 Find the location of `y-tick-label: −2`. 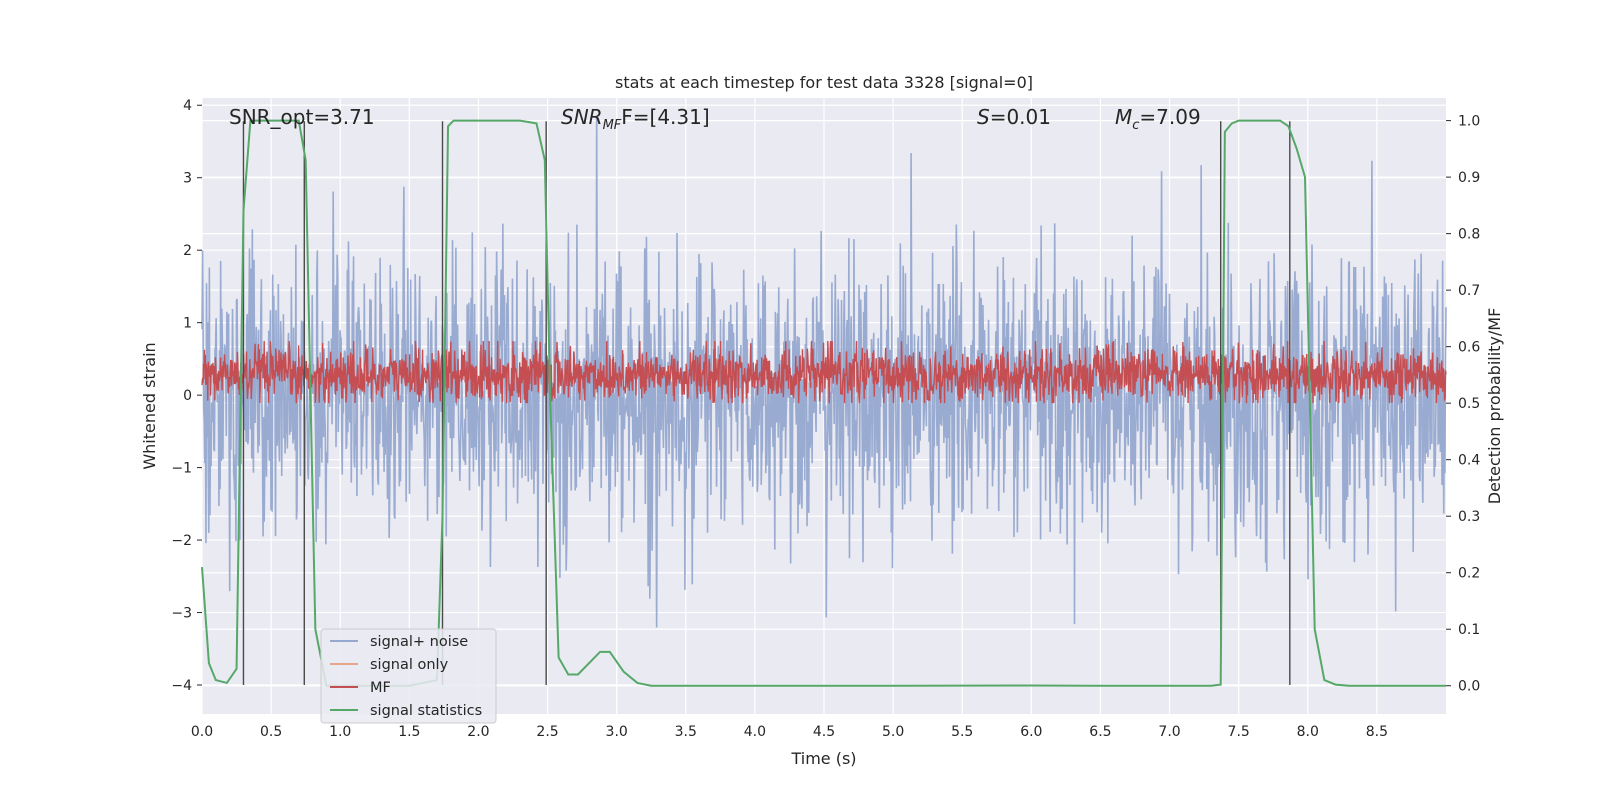

y-tick-label: −2 is located at coordinates (181, 541).